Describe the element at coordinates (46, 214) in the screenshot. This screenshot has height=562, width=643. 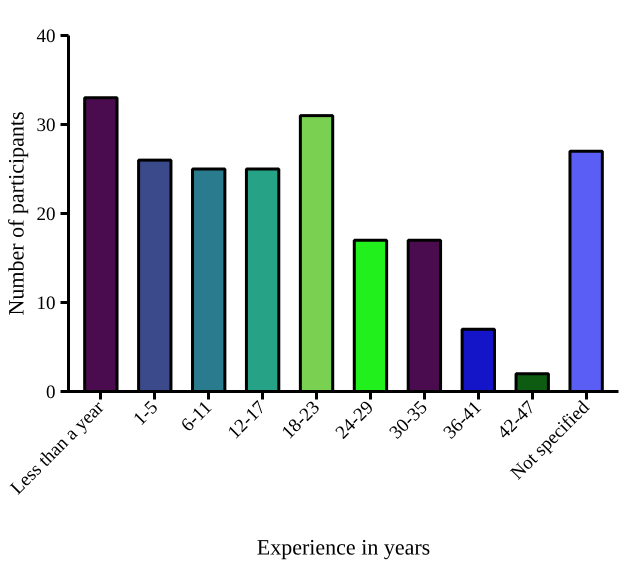
I see `y-tick-label: 20` at that location.